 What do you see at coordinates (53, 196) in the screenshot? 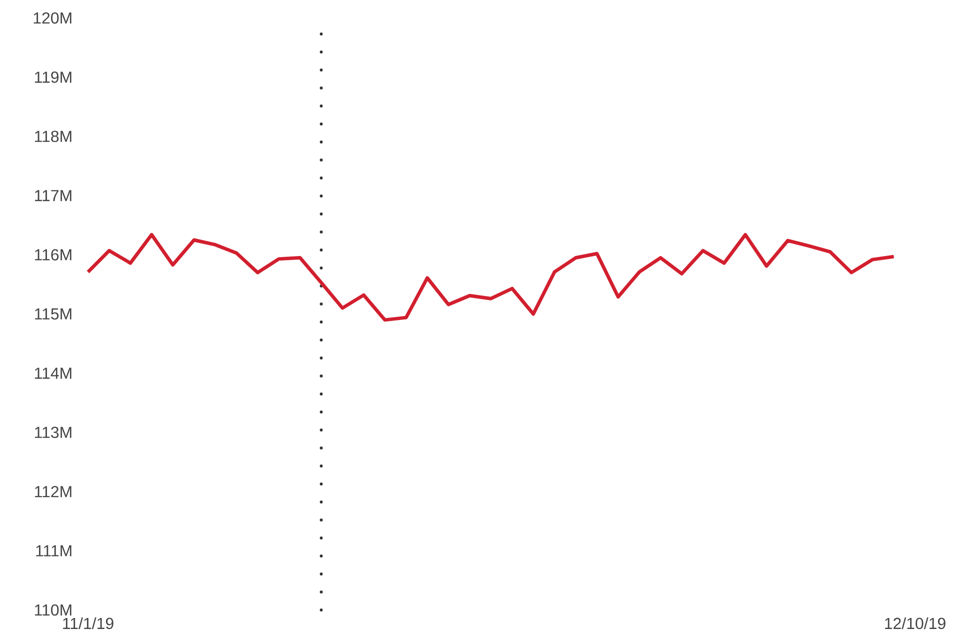
I see `y-tick-label: 117M` at bounding box center [53, 196].